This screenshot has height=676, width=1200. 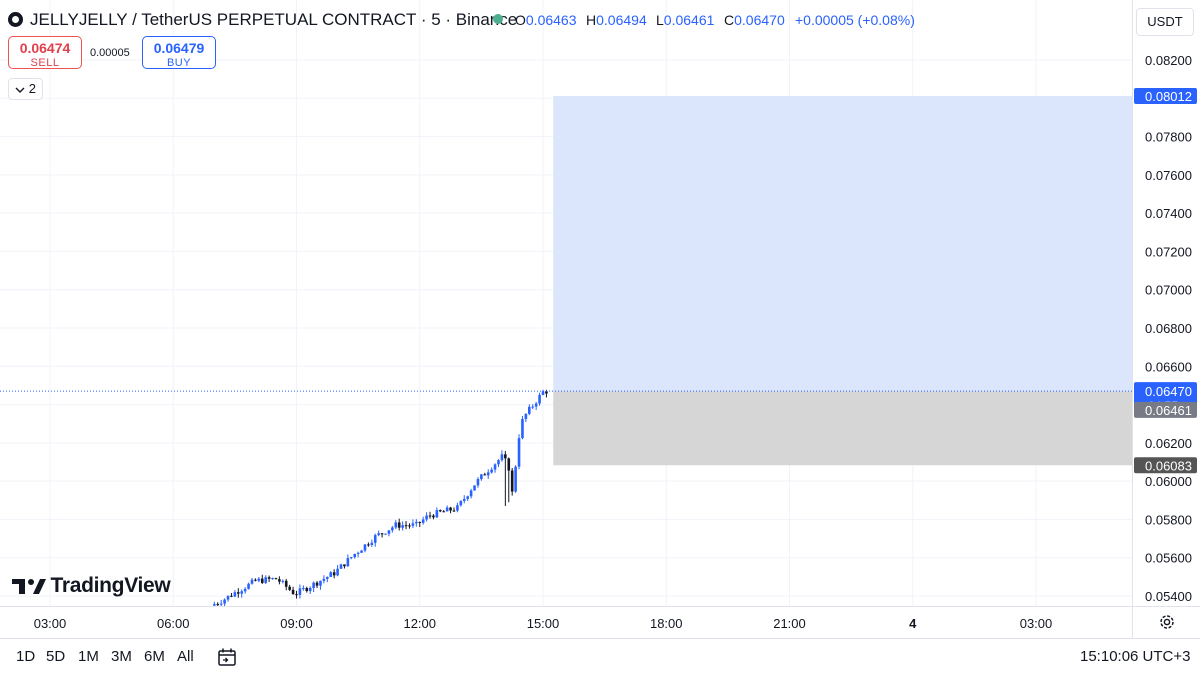 I want to click on buy-button: 0.06479 BUY, so click(x=179, y=52).